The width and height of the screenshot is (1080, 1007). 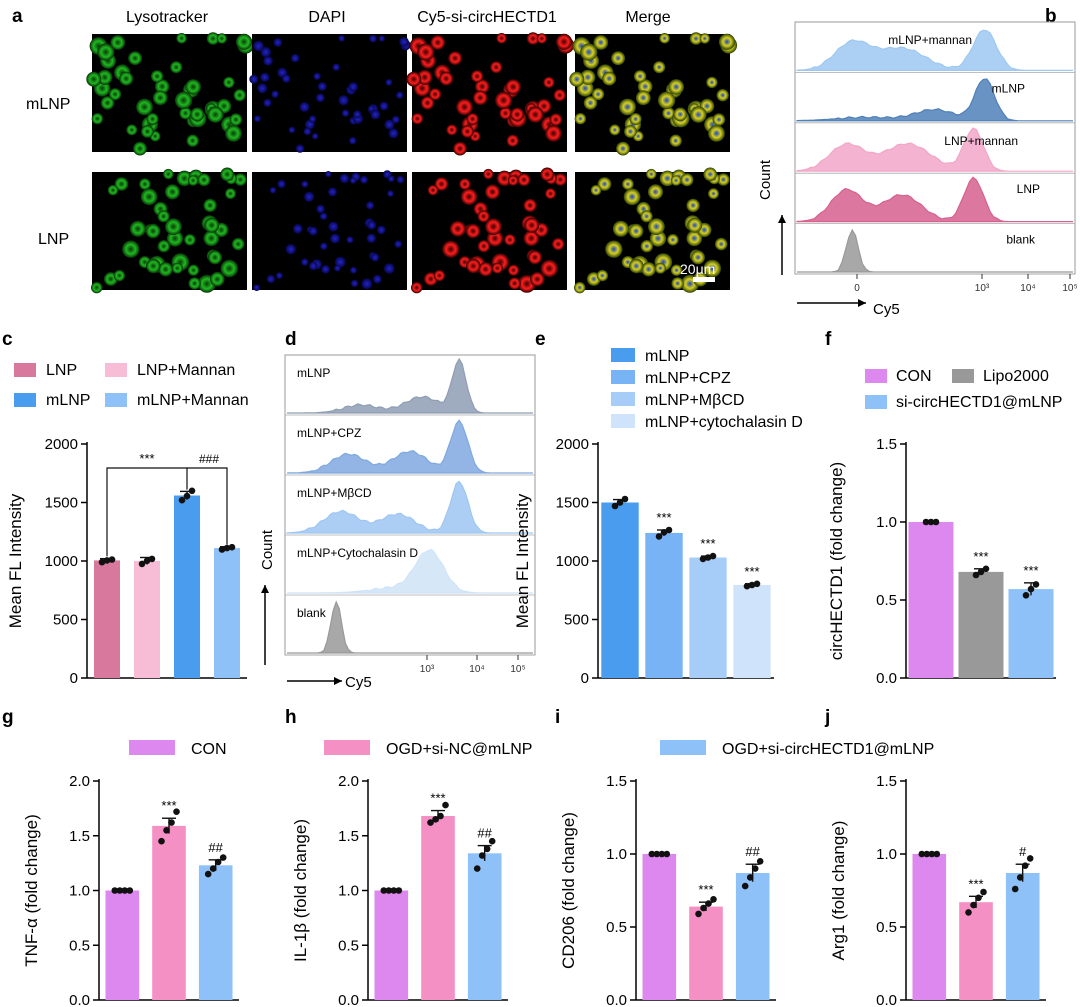 I want to click on legend-ghij: CON OGD+si-NC@mLNP OGD+si-circHECTD1@mLNP, so click(x=531, y=749).